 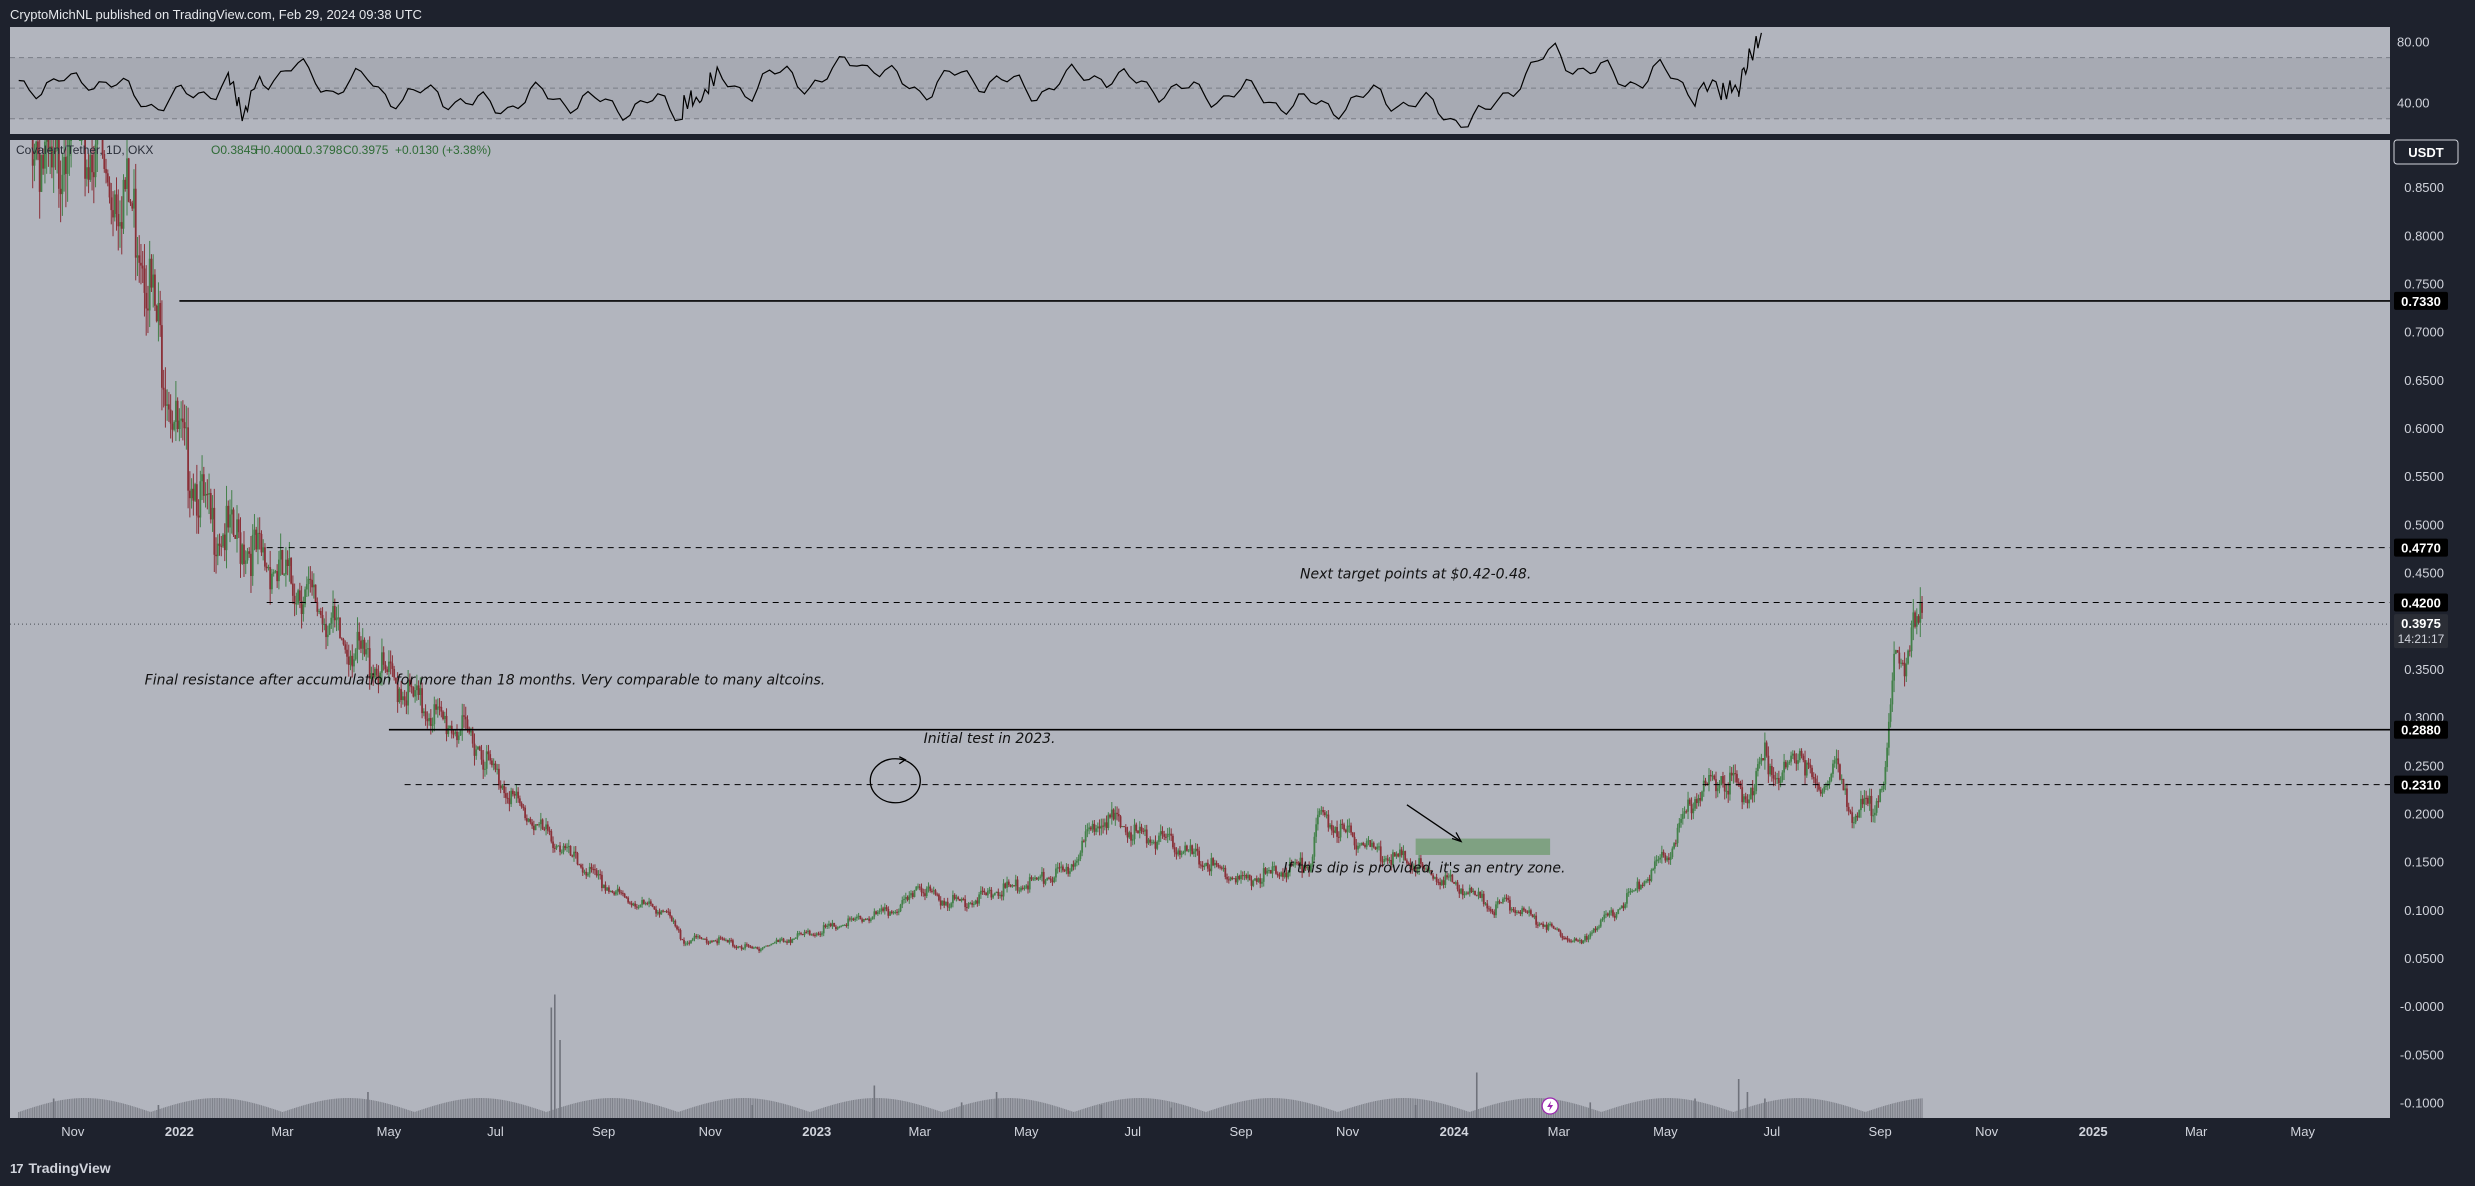 I want to click on x-tick-label: Mar, so click(x=920, y=1131).